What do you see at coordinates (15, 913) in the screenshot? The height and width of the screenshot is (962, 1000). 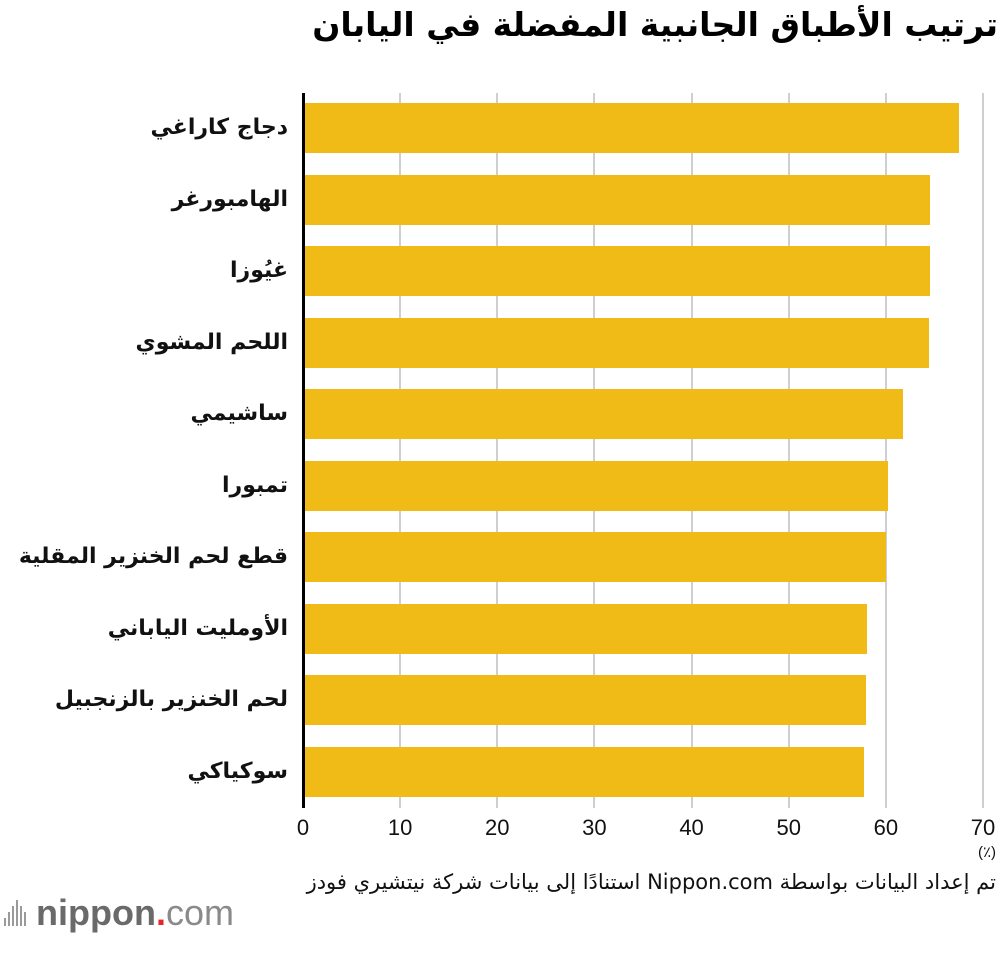 I see `sound-bars-icon` at bounding box center [15, 913].